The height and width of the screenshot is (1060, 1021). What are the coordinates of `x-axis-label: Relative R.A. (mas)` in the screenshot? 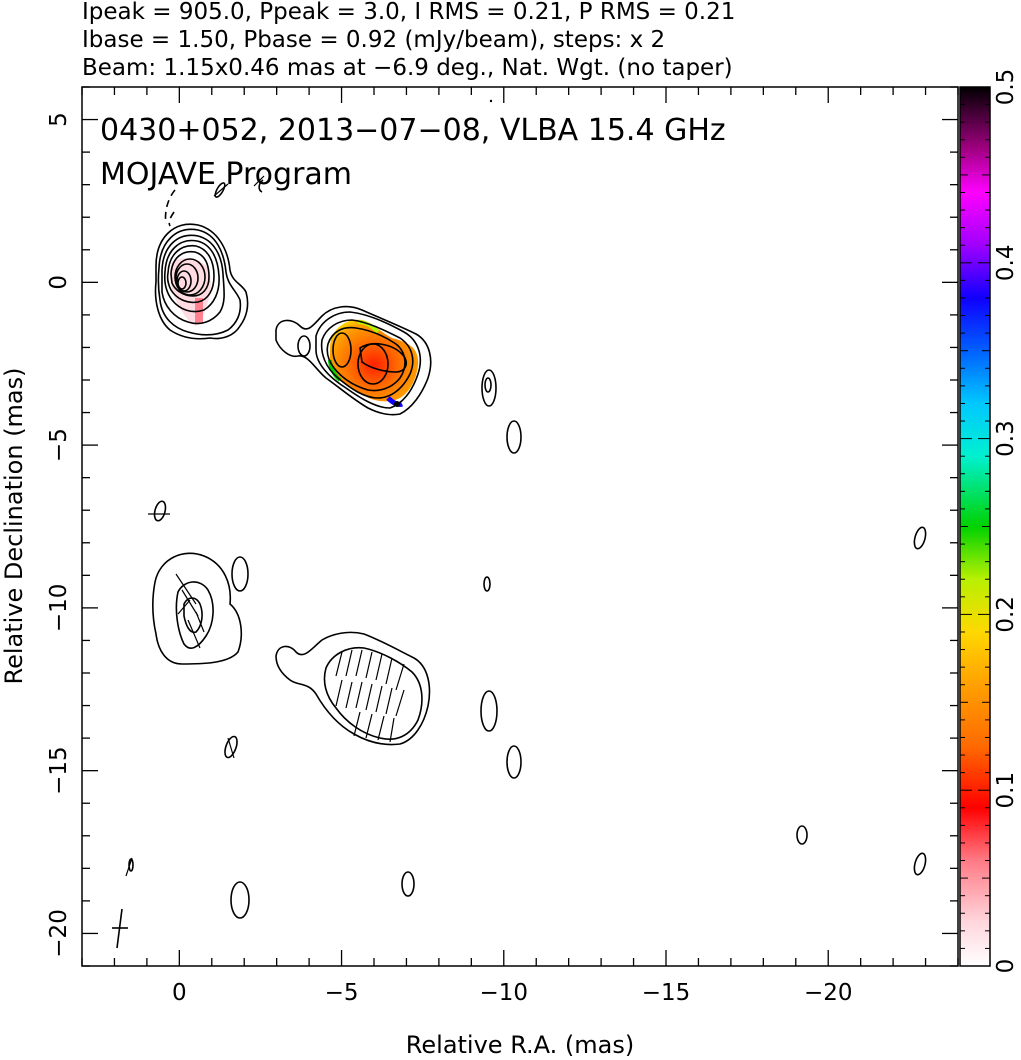 It's located at (520, 1045).